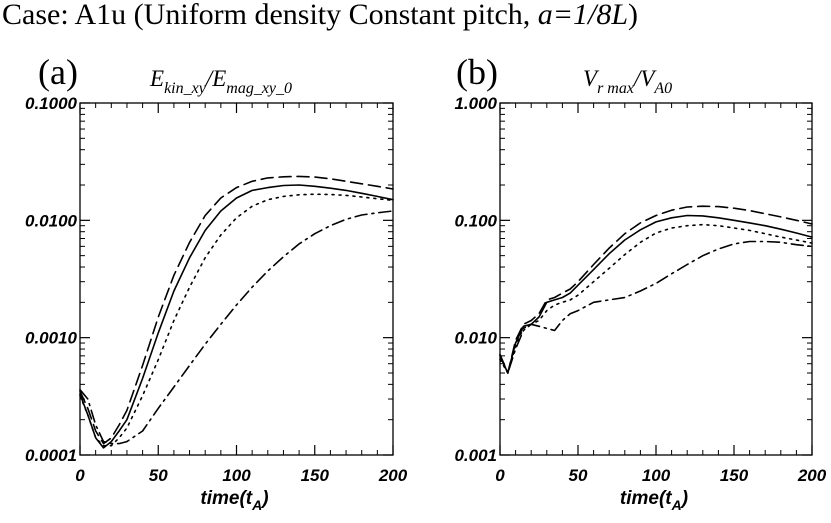 The image size is (831, 523). I want to click on y-tick-label: 0.0010, so click(51, 338).